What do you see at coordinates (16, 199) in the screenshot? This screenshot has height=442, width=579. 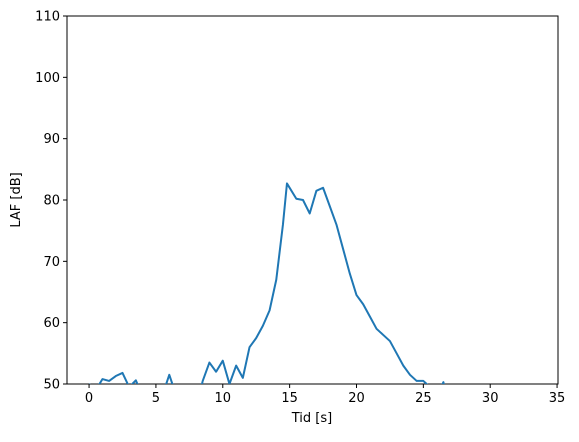 I see `y-axis-label: LAF [dB]` at bounding box center [16, 199].